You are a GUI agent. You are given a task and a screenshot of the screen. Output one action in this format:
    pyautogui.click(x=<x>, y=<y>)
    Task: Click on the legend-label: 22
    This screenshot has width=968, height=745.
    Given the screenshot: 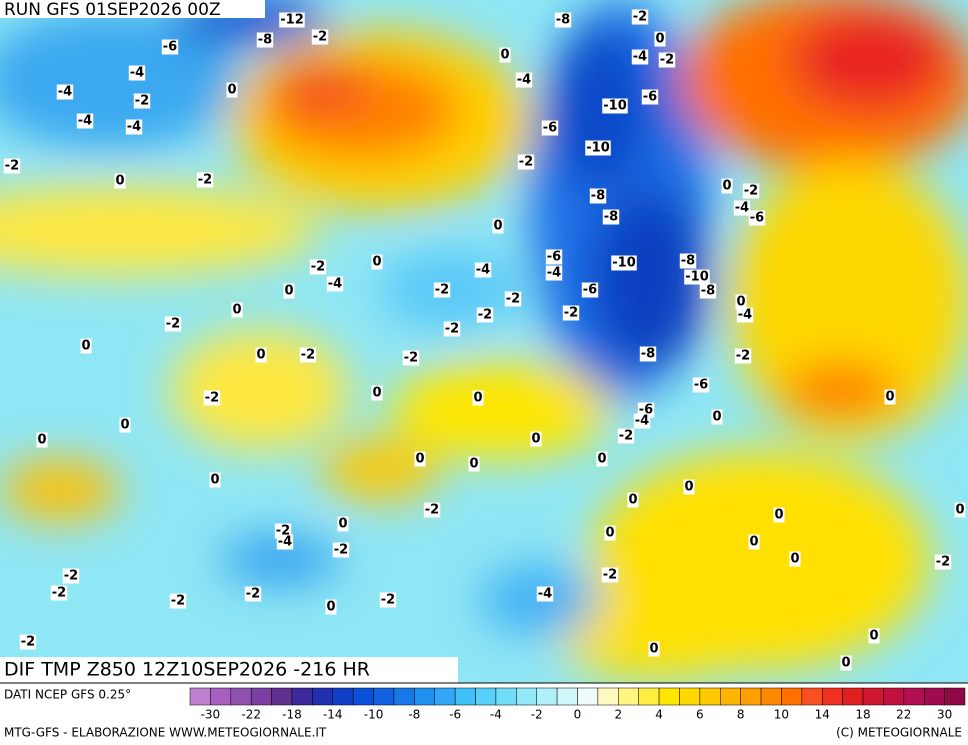 What is the action you would take?
    pyautogui.click(x=903, y=715)
    